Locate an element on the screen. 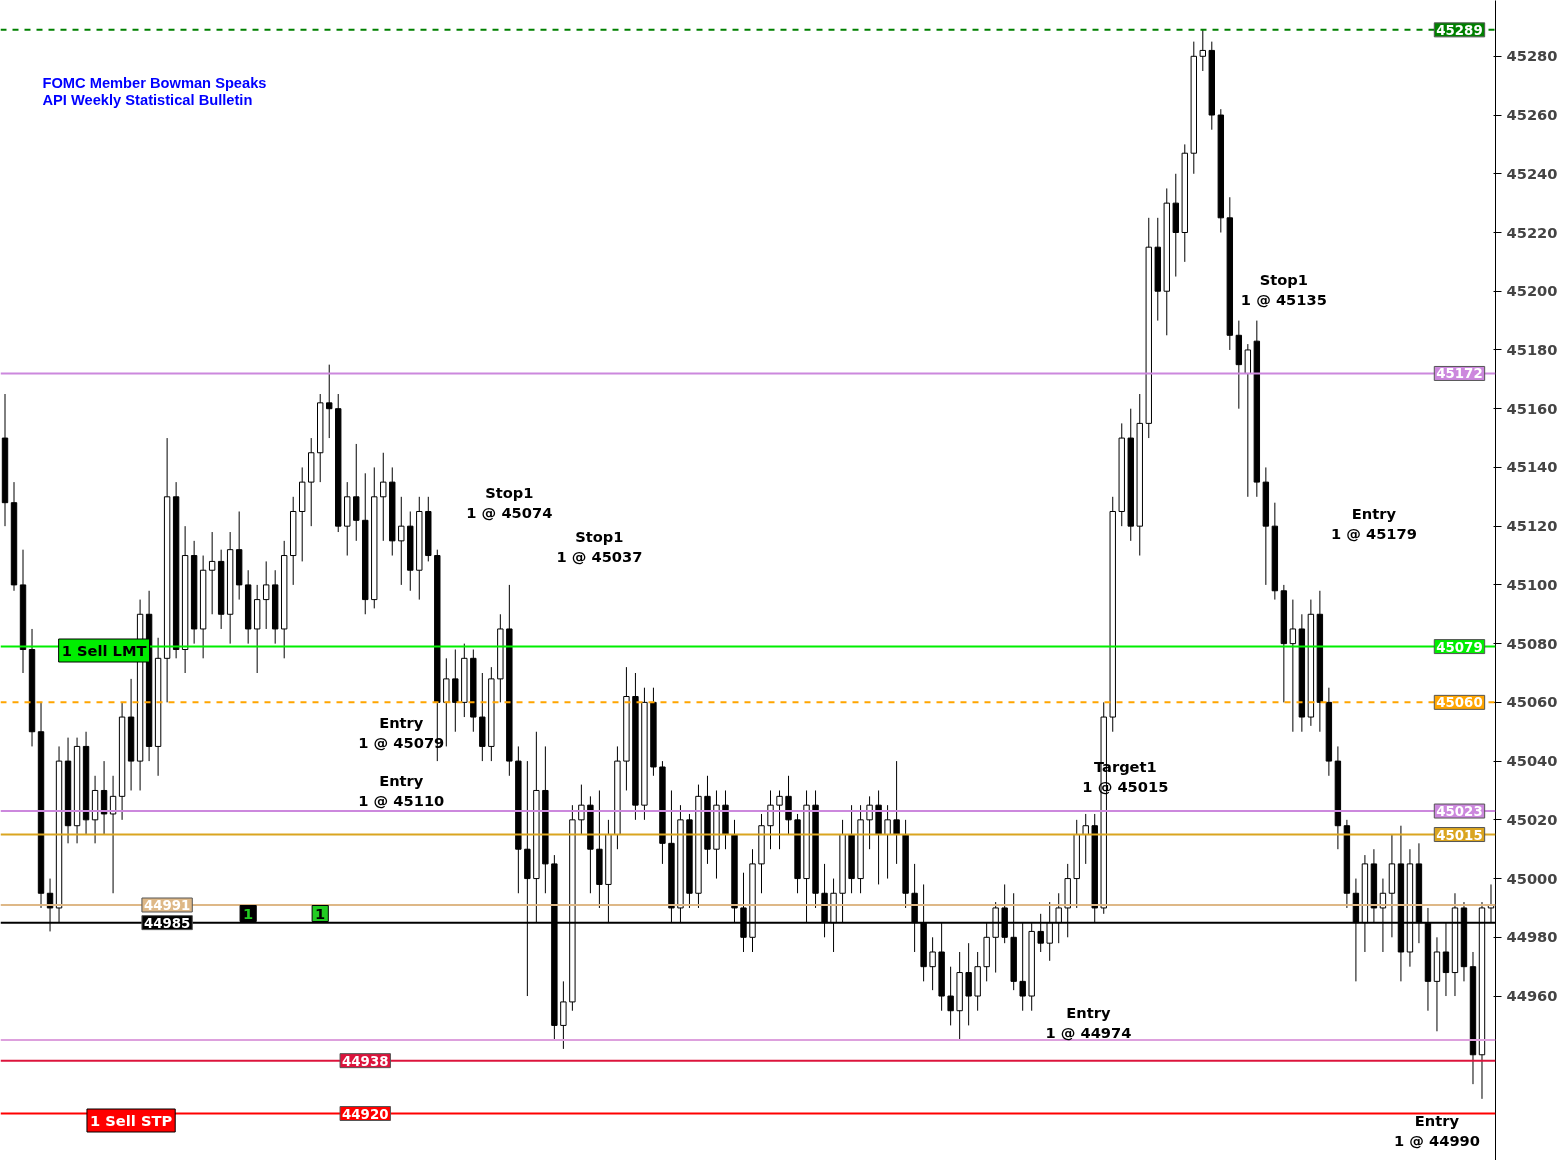  y-tick-label: 45080 is located at coordinates (1532, 643).